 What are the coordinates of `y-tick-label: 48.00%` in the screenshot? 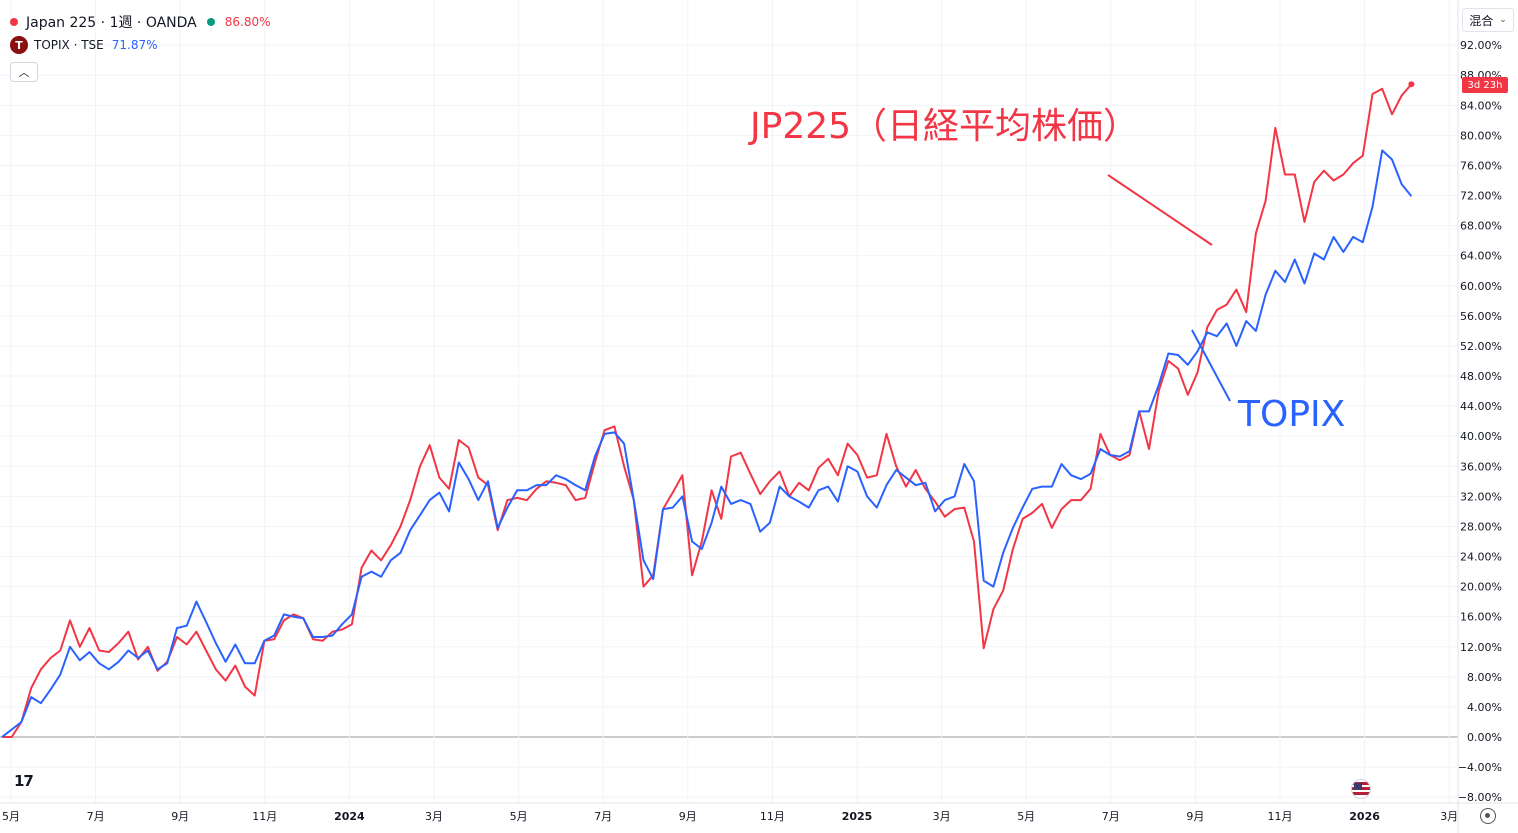 It's located at (1481, 376).